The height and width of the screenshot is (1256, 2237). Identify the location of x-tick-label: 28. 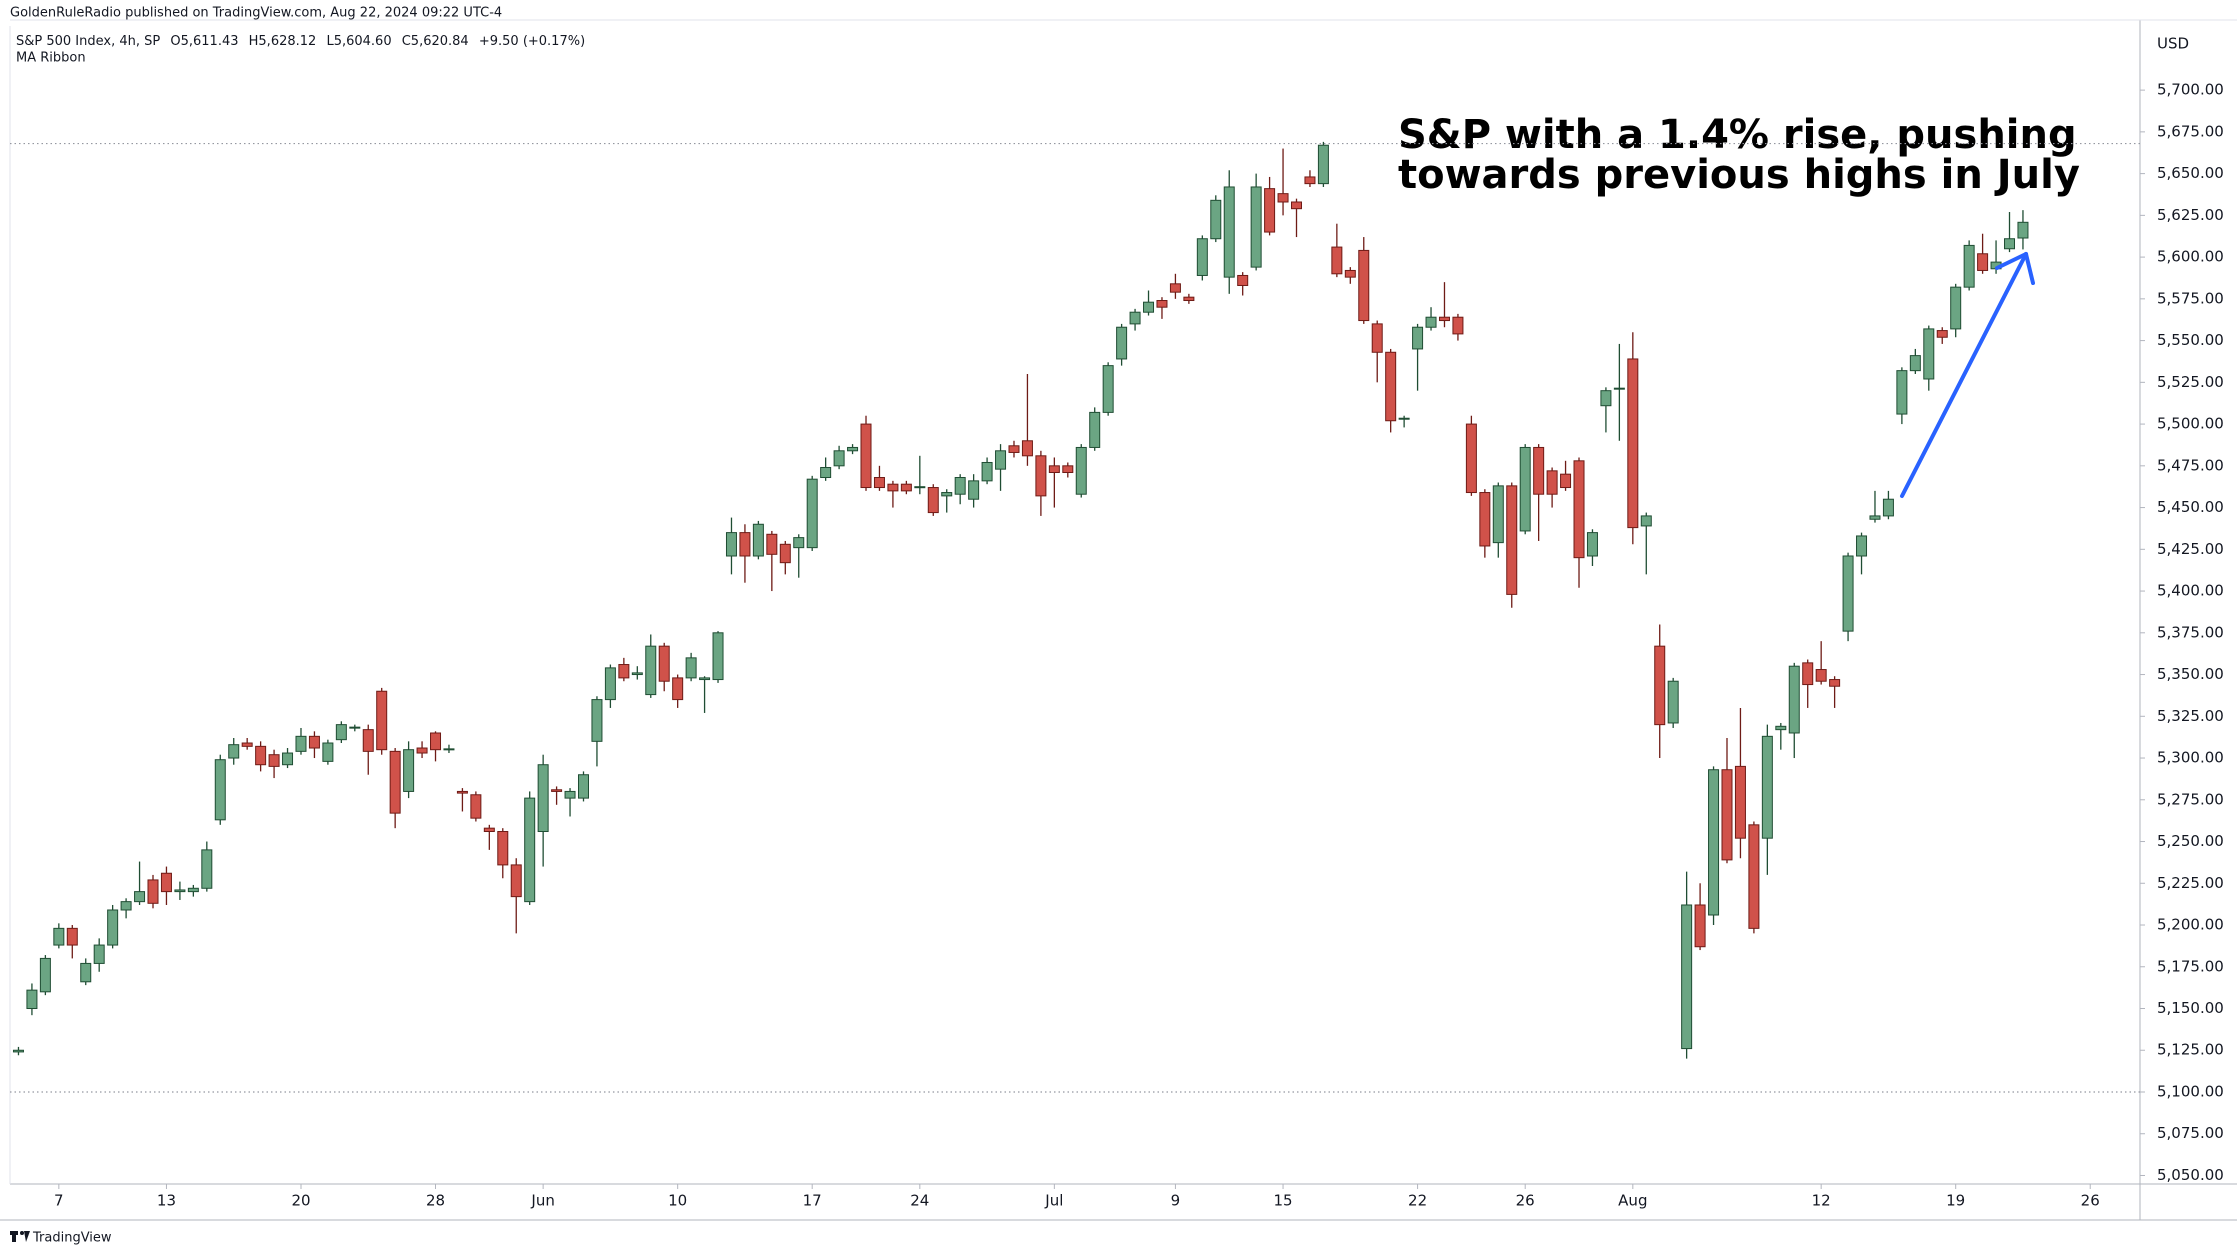
(435, 1201).